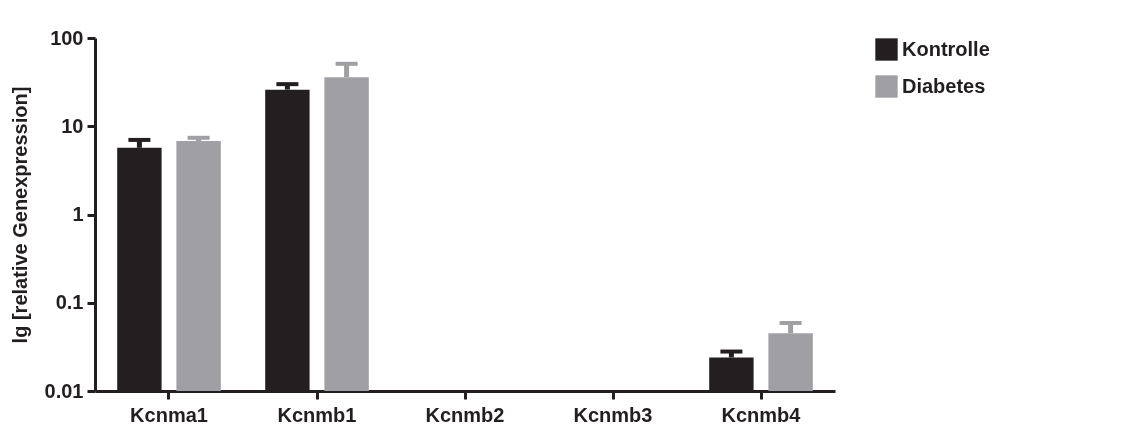 The width and height of the screenshot is (1140, 424). What do you see at coordinates (19, 215) in the screenshot?
I see `y-axis-title: lg [relative Genexpression]` at bounding box center [19, 215].